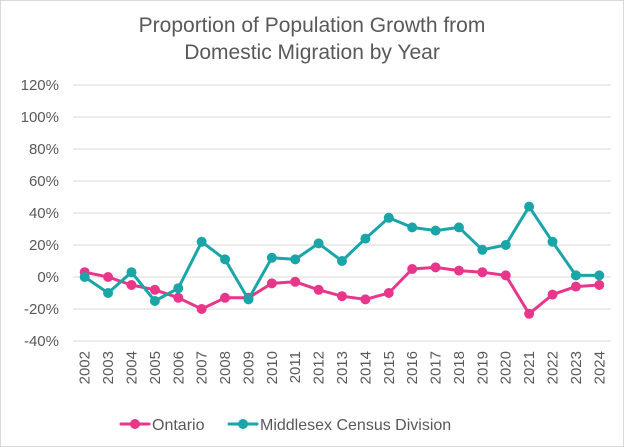 This screenshot has width=624, height=447. Describe the element at coordinates (108, 367) in the screenshot. I see `x-tick-label: 2003` at that location.